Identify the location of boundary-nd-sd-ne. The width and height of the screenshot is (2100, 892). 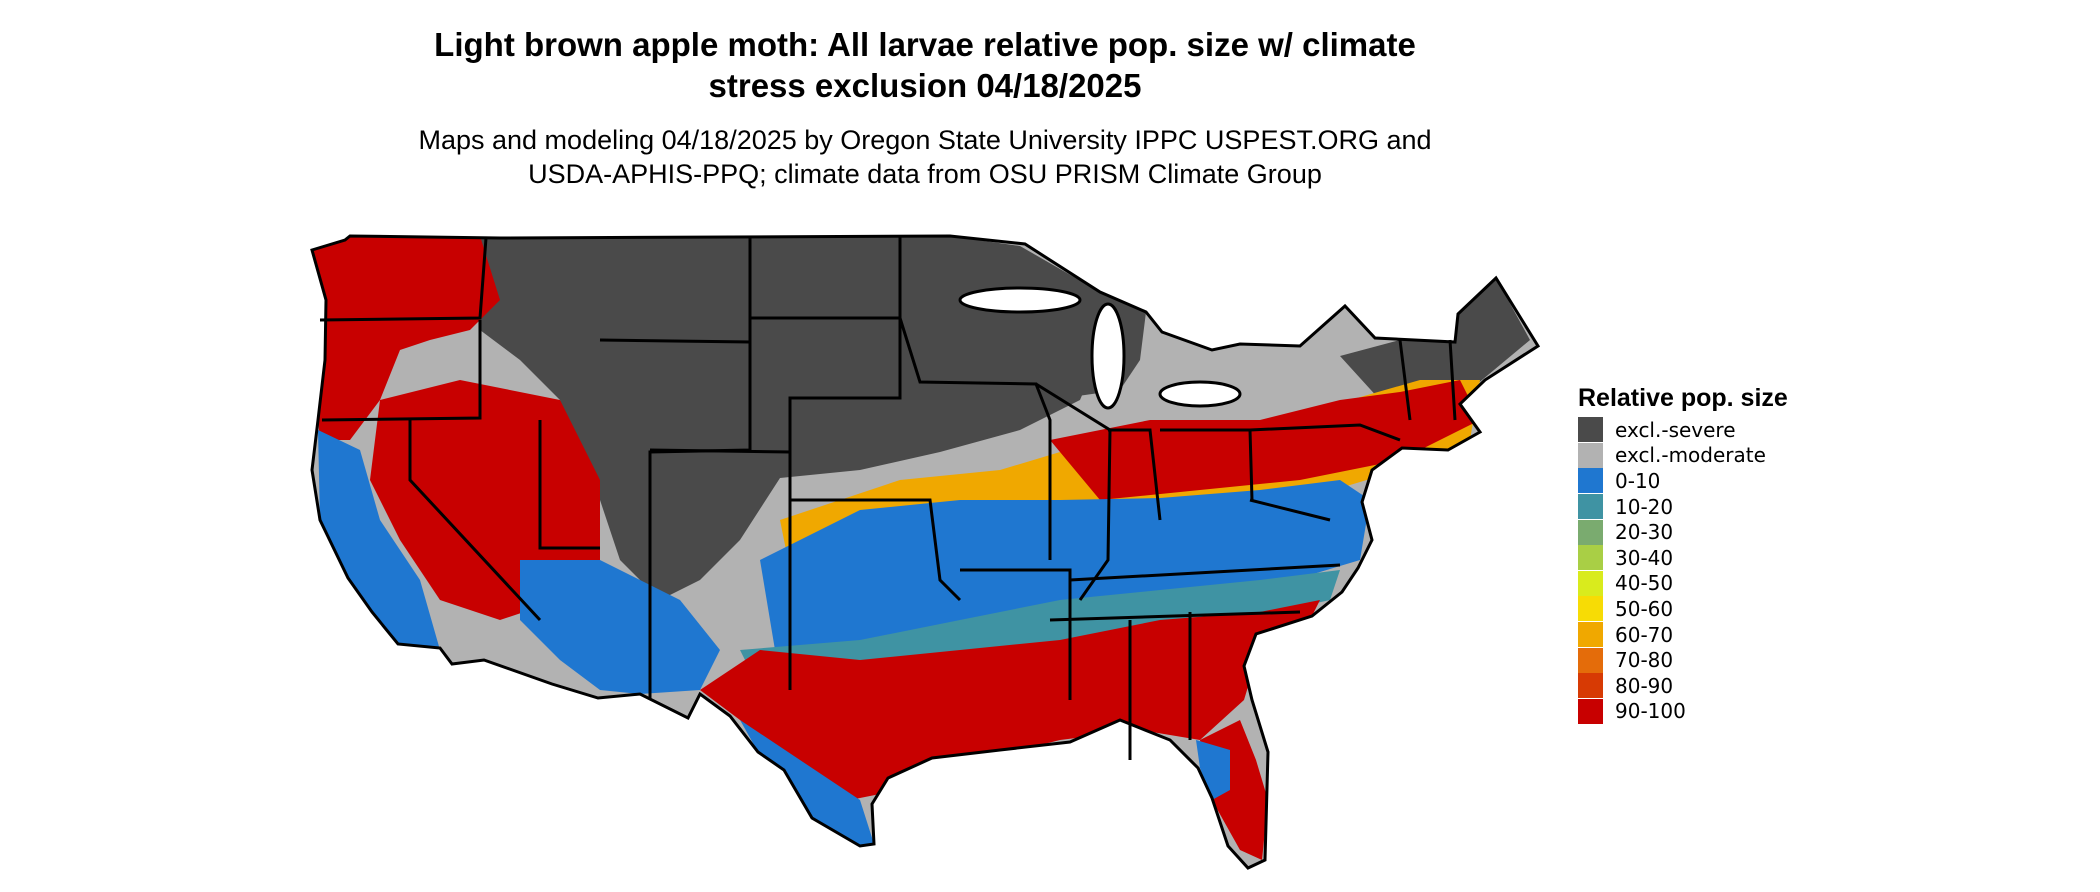
(826, 384).